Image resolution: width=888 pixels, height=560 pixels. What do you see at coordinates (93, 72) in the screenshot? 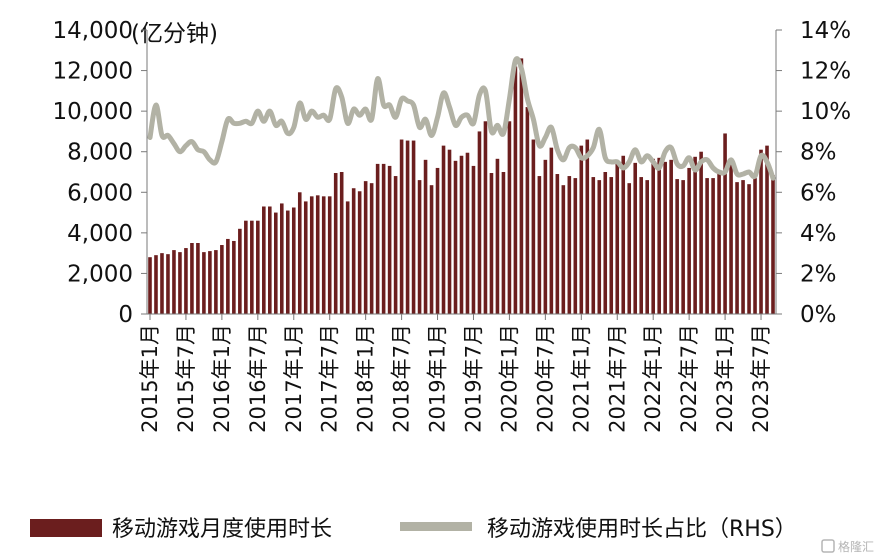
I see `left-tick-label: 12,000` at bounding box center [93, 72].